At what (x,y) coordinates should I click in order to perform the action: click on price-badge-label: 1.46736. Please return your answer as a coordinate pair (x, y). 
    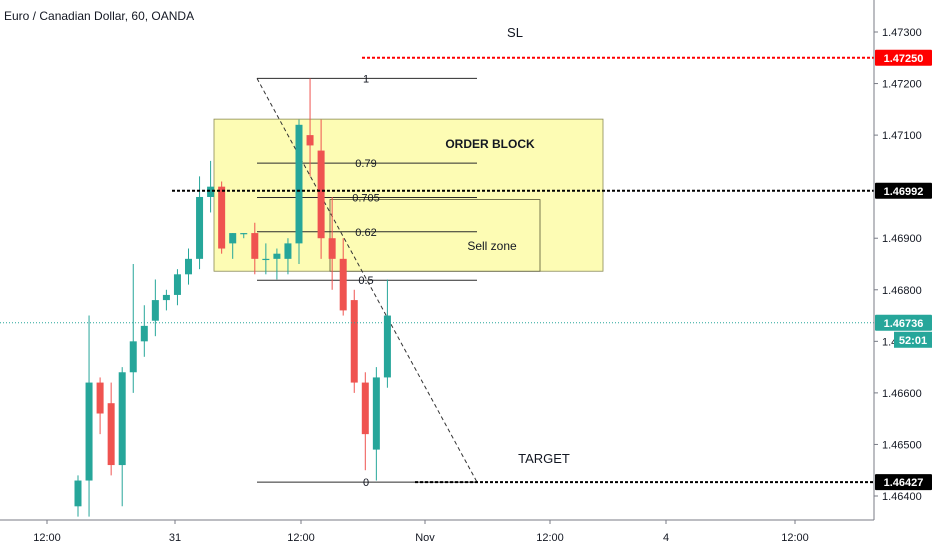
    Looking at the image, I should click on (904, 324).